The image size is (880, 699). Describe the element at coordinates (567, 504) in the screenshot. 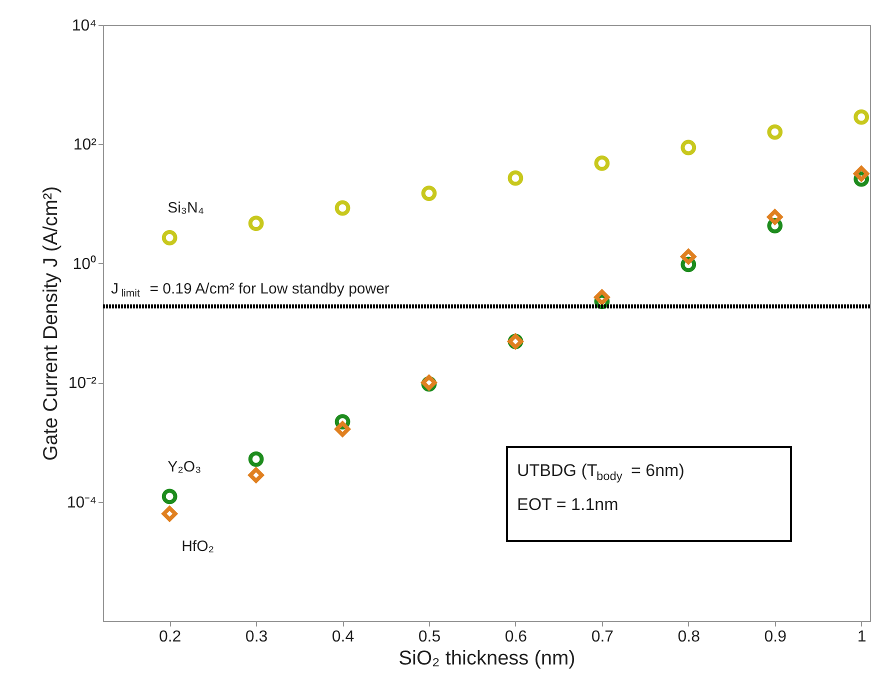

I see `annotation: EOT = 1.1nm` at that location.